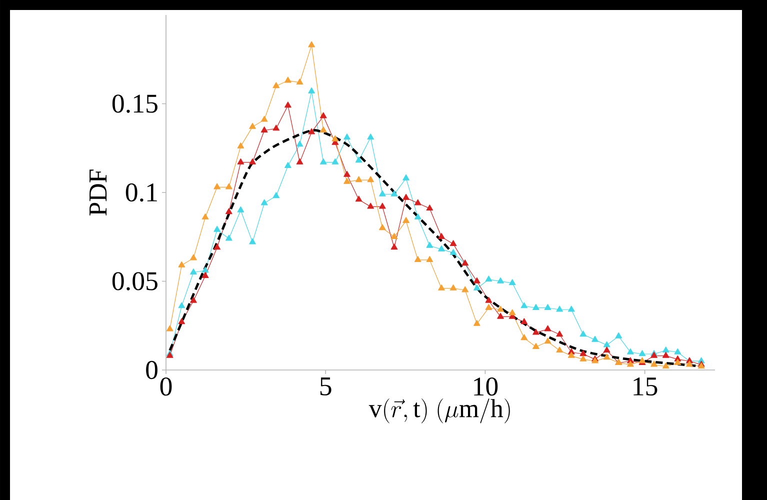 This screenshot has height=500, width=767. I want to click on y-tick-label: 0.05, so click(135, 281).